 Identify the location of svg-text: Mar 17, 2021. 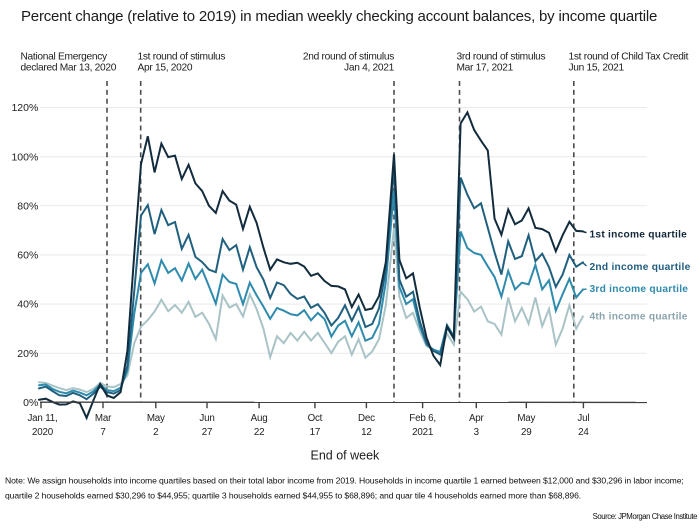
(485, 68).